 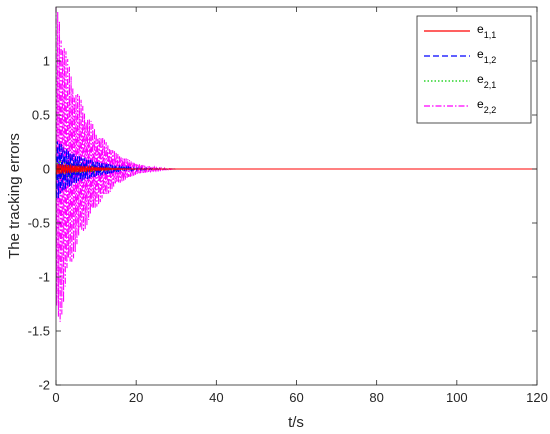 I want to click on legend-entry-label: e1,2, so click(x=486, y=56).